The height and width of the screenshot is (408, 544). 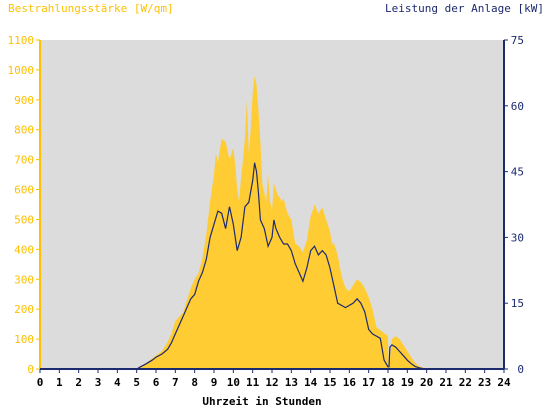 I want to click on x-tick-label: 17, so click(x=368, y=382).